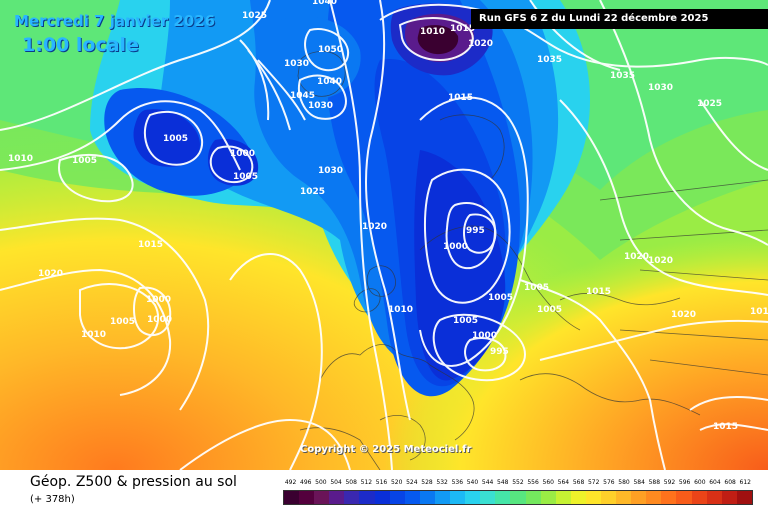  I want to click on scale-tick-label: 584, so click(639, 482).